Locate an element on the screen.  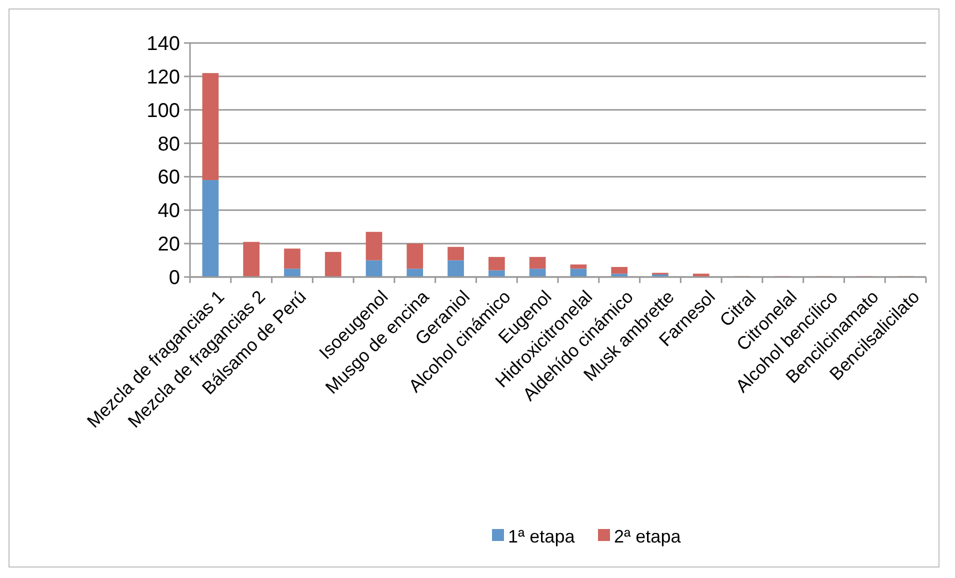
y-tick-label: 0 is located at coordinates (174, 278).